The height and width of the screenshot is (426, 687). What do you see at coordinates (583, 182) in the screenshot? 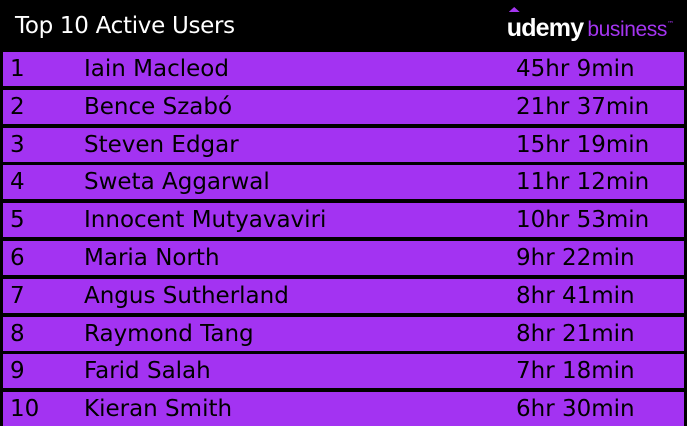
I see `time-cell: 11hr 12min` at bounding box center [583, 182].